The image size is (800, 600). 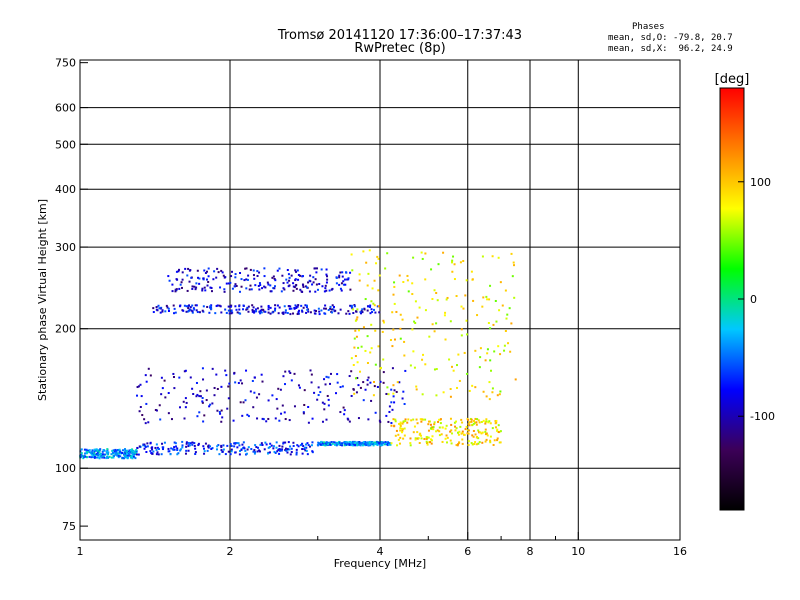 I want to click on phase-stats-o: mean, sd,O: -79.8, 20.7, so click(x=670, y=38).